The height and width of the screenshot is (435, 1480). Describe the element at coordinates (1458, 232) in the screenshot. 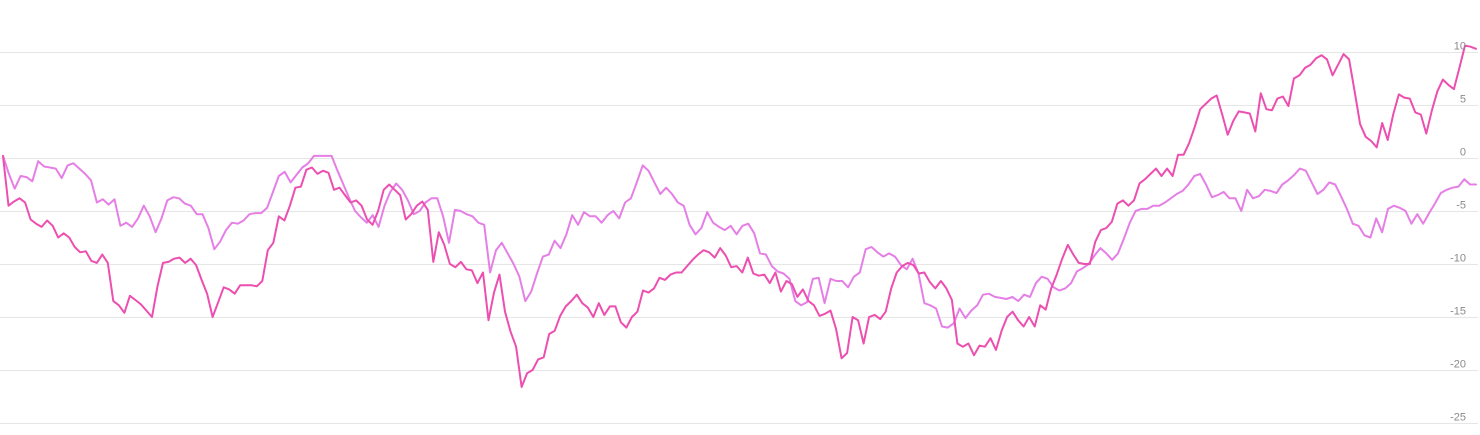

I see `y-axis-ticks: 10 5 0 -5 -10 -15 -20 -25` at that location.